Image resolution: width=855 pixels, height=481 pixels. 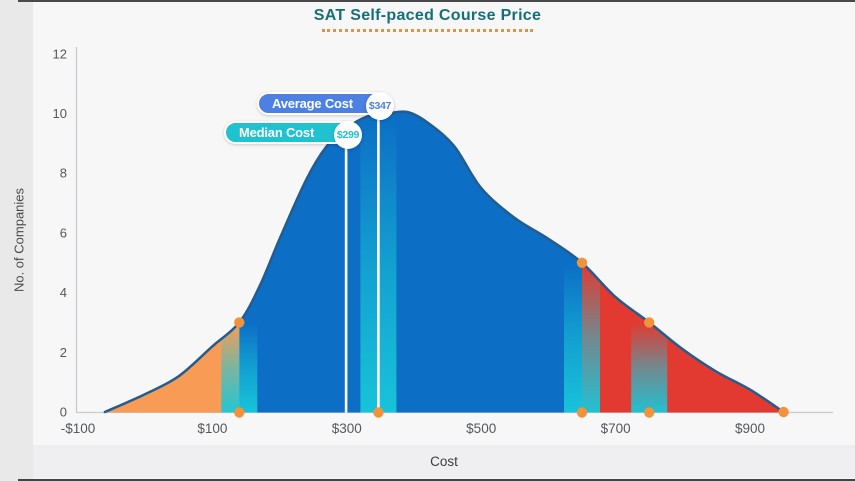 What do you see at coordinates (16, 240) in the screenshot?
I see `left-margin-strip` at bounding box center [16, 240].